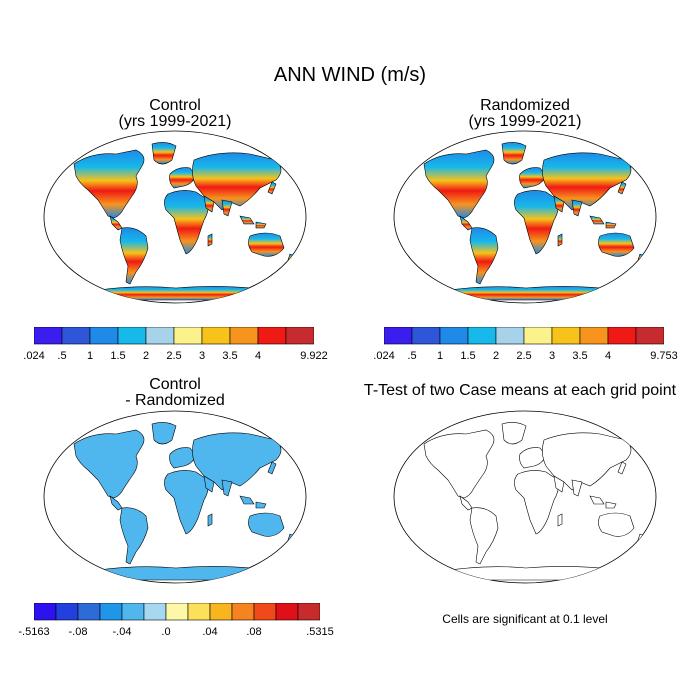 This screenshot has height=700, width=700. What do you see at coordinates (384, 356) in the screenshot?
I see `cb-randomized-tick-label: .024` at bounding box center [384, 356].